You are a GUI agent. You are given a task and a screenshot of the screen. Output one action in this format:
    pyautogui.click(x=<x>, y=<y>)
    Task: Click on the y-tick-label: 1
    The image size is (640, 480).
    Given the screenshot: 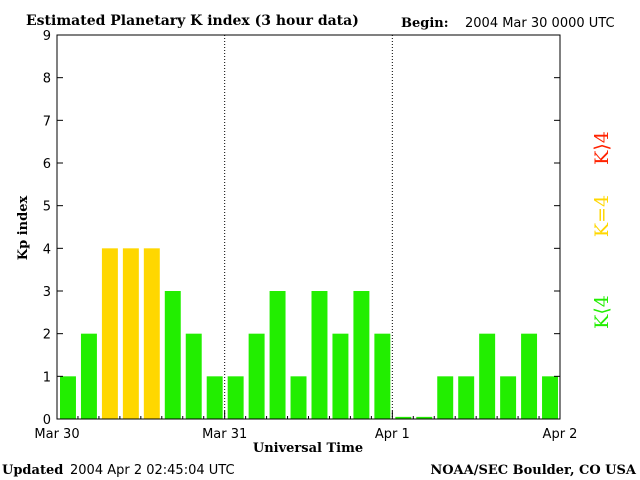 What is the action you would take?
    pyautogui.click(x=47, y=377)
    